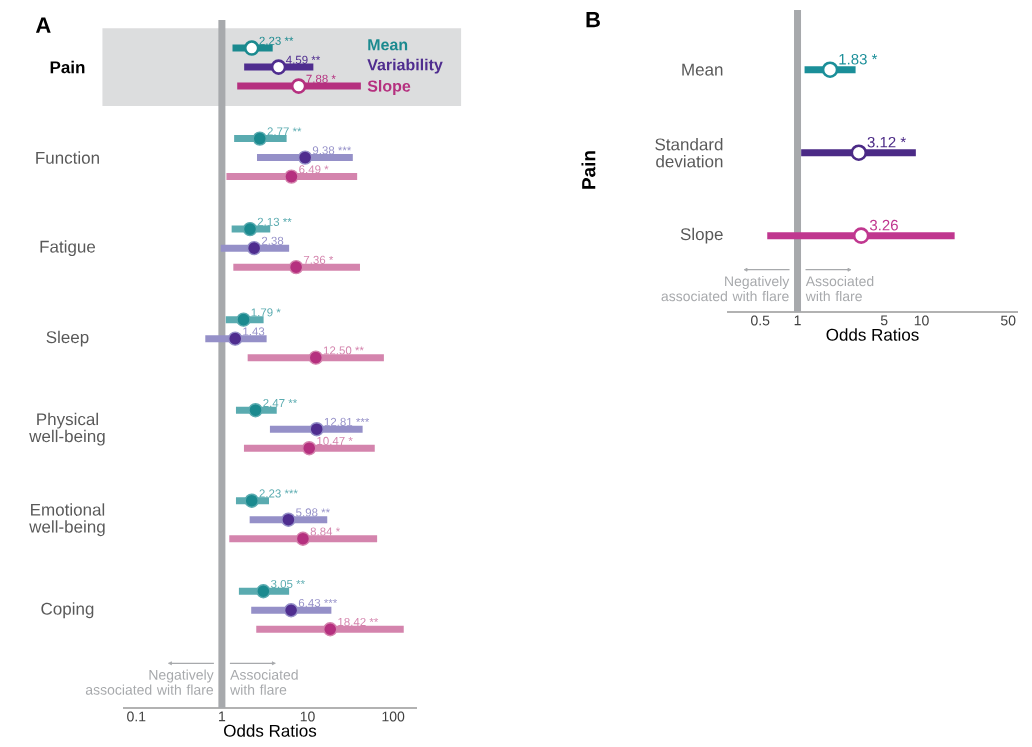 The height and width of the screenshot is (747, 1032). I want to click on text: Mean, so click(388, 45).